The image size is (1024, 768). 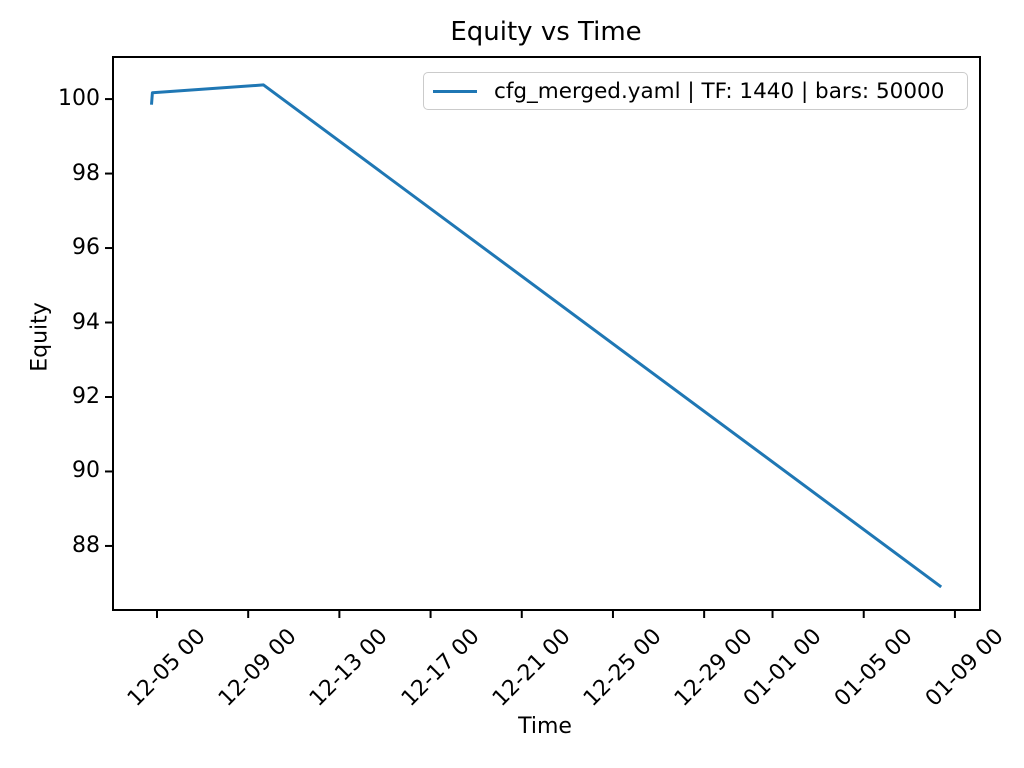 What do you see at coordinates (546, 32) in the screenshot?
I see `chart-title: Equity vs Time` at bounding box center [546, 32].